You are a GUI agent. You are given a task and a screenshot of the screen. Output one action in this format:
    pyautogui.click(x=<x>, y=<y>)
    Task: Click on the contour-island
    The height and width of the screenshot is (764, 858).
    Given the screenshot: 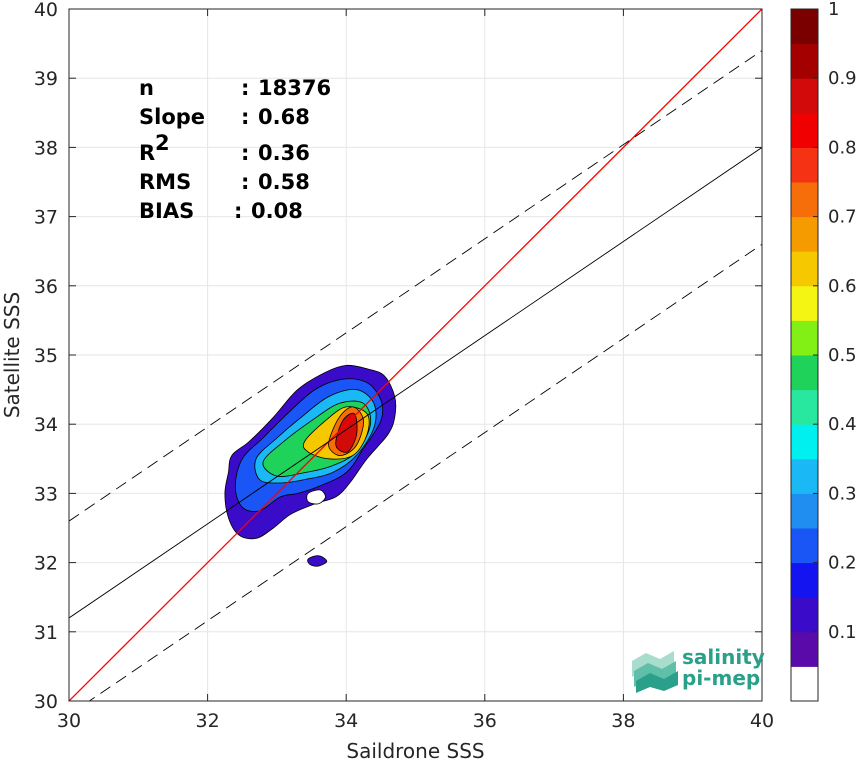 What is the action you would take?
    pyautogui.click(x=317, y=561)
    